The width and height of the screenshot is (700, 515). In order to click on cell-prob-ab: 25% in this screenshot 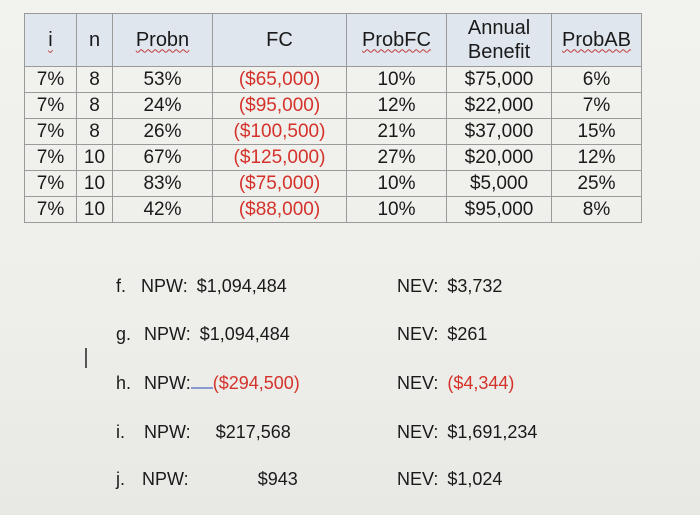, I will do `click(596, 183)`.